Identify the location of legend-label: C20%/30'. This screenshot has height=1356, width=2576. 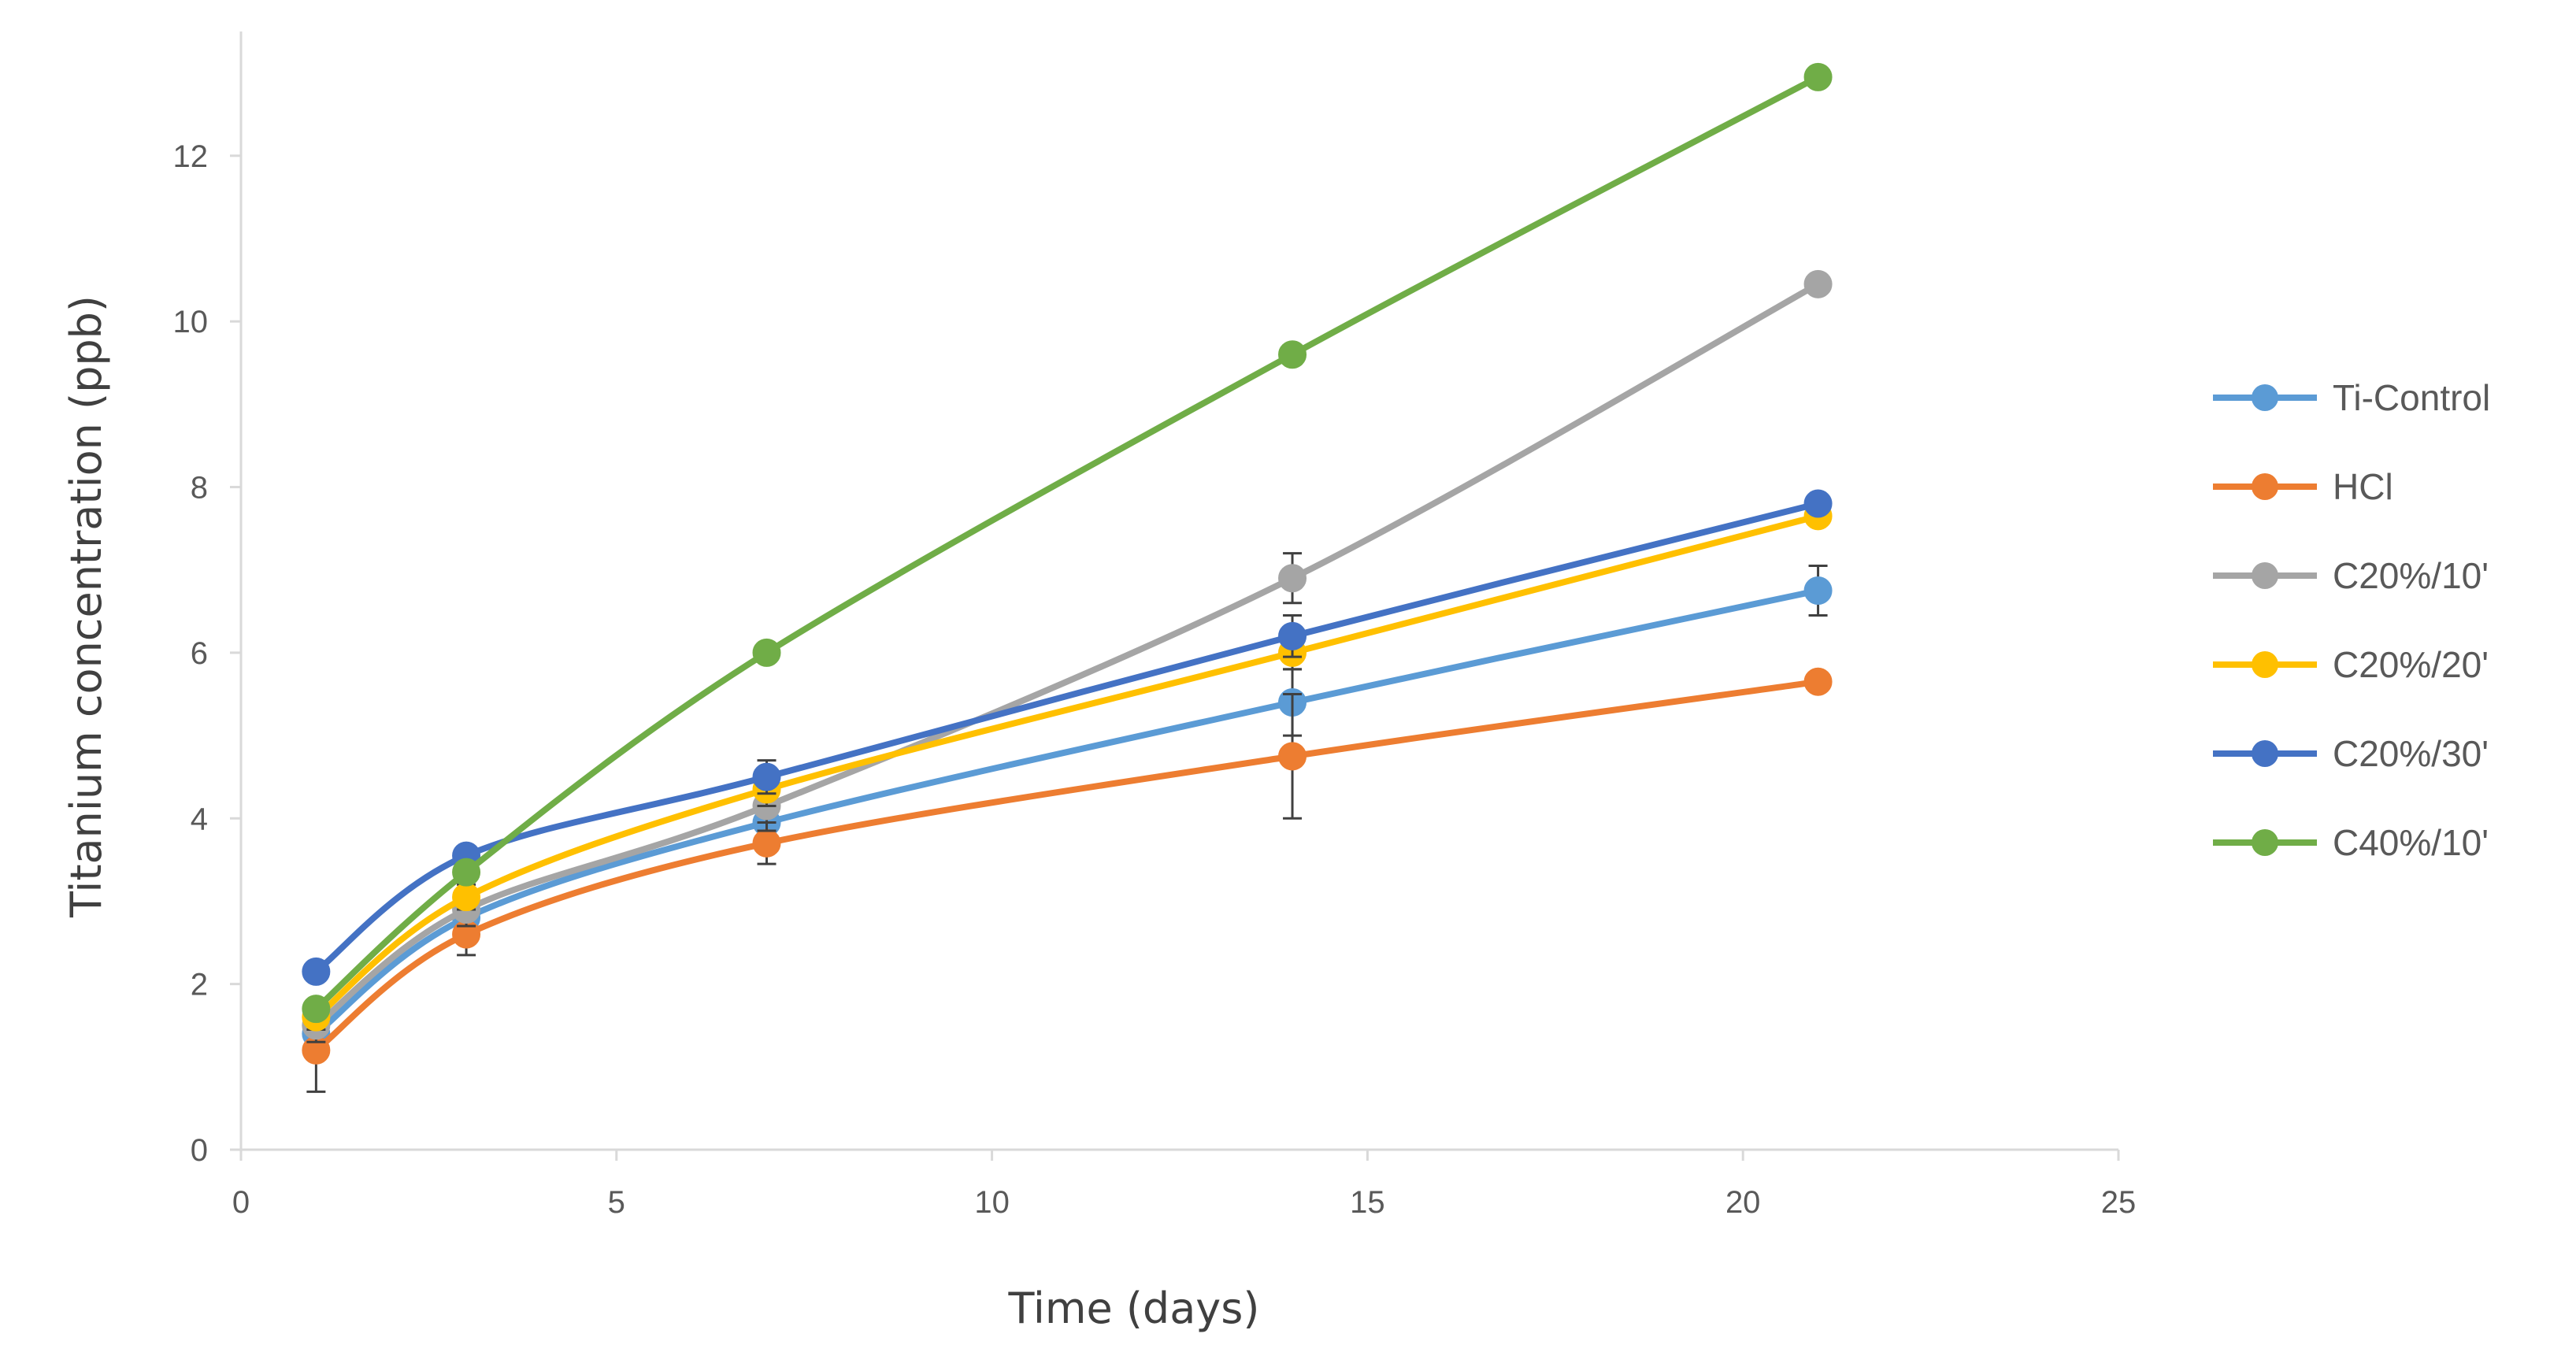
(2411, 753).